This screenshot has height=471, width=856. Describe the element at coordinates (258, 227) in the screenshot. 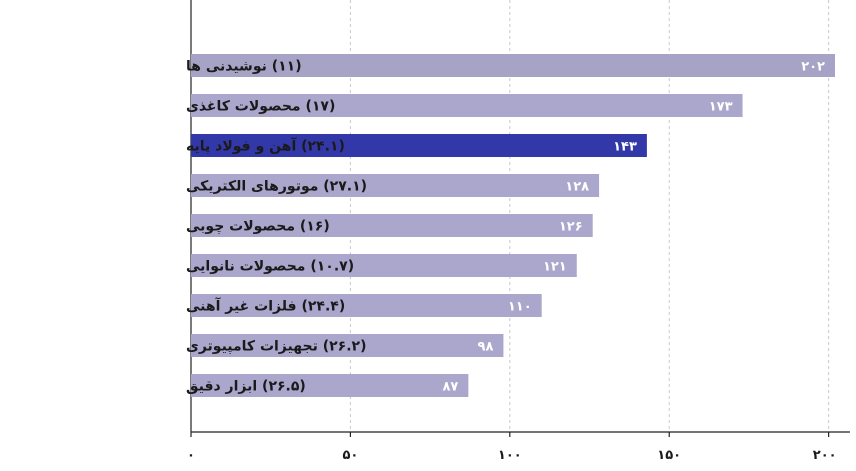

I see `category-label: (۱۶) محصولات چوبی` at that location.